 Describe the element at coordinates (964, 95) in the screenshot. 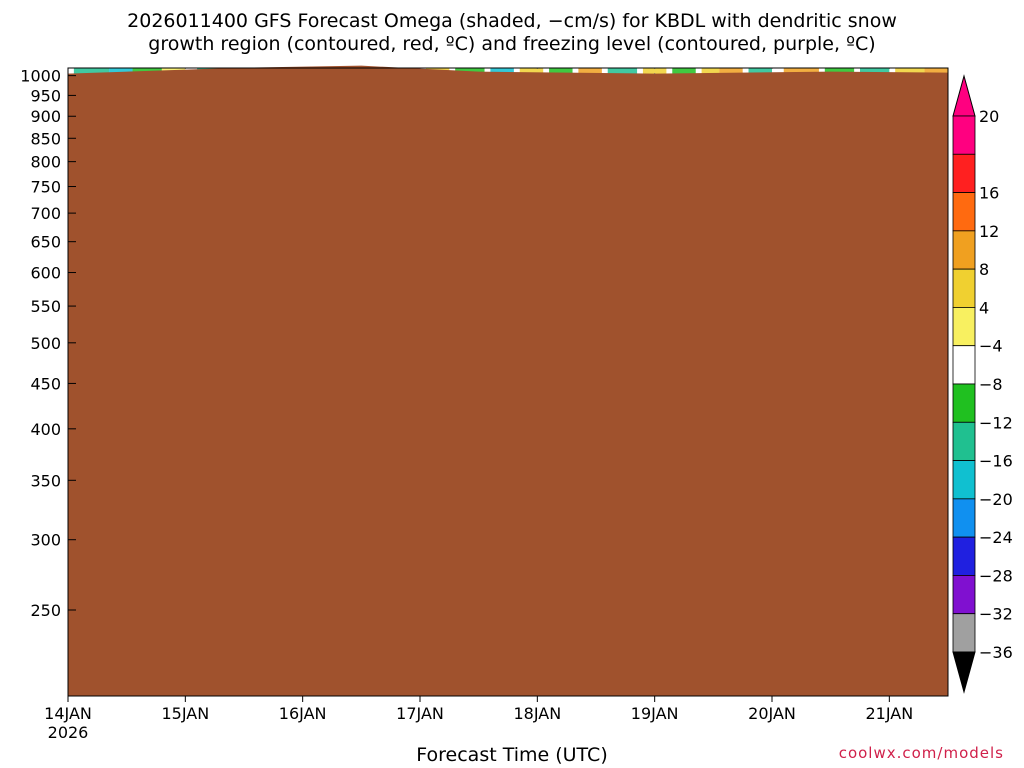

I see `colorbar-top-arrow` at that location.